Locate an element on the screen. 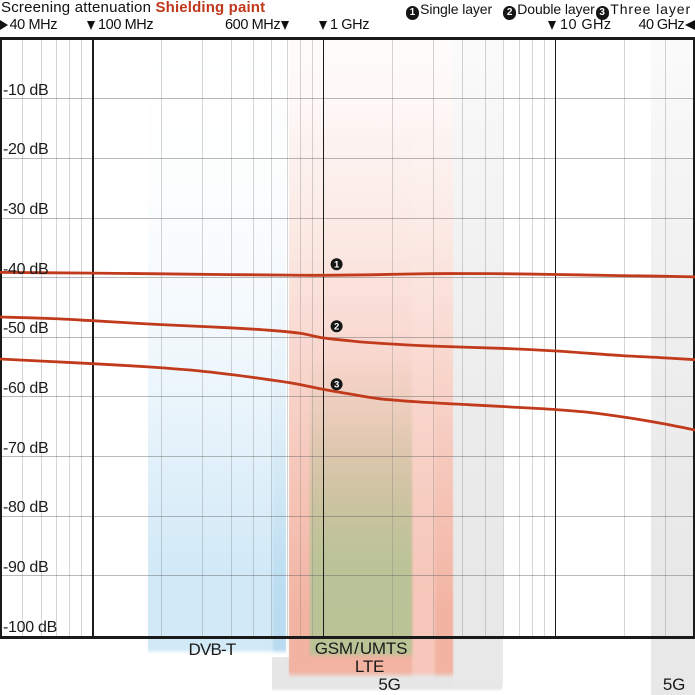 This screenshot has width=695, height=695. svg-text: 2 is located at coordinates (336, 327).